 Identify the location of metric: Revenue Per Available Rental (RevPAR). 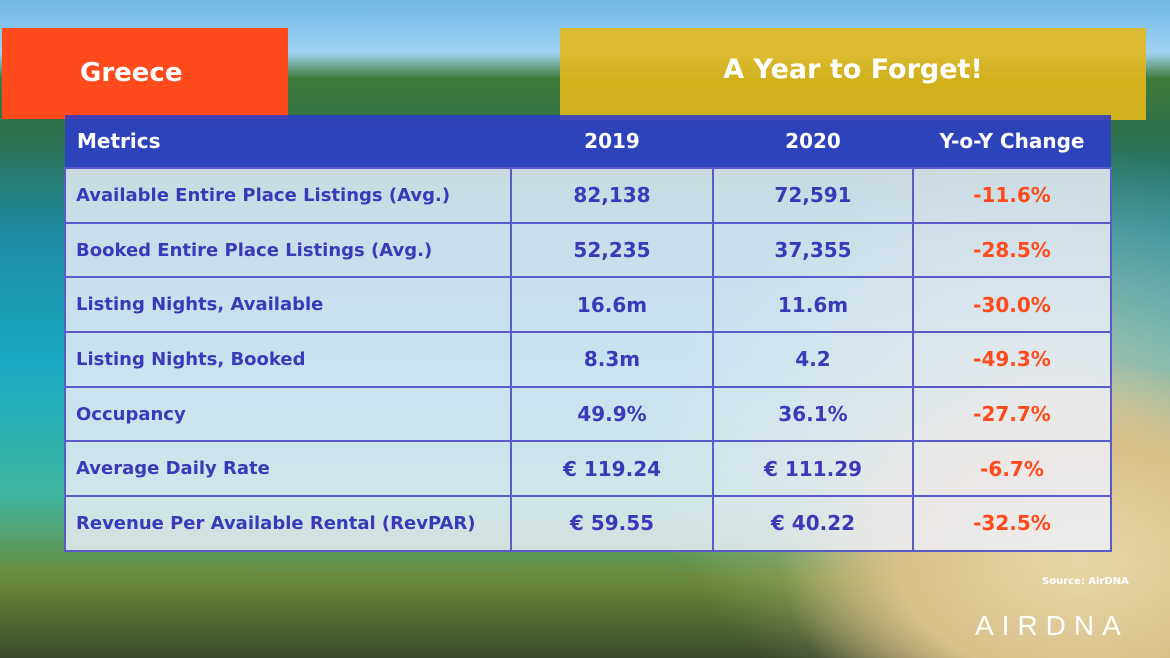
(288, 523).